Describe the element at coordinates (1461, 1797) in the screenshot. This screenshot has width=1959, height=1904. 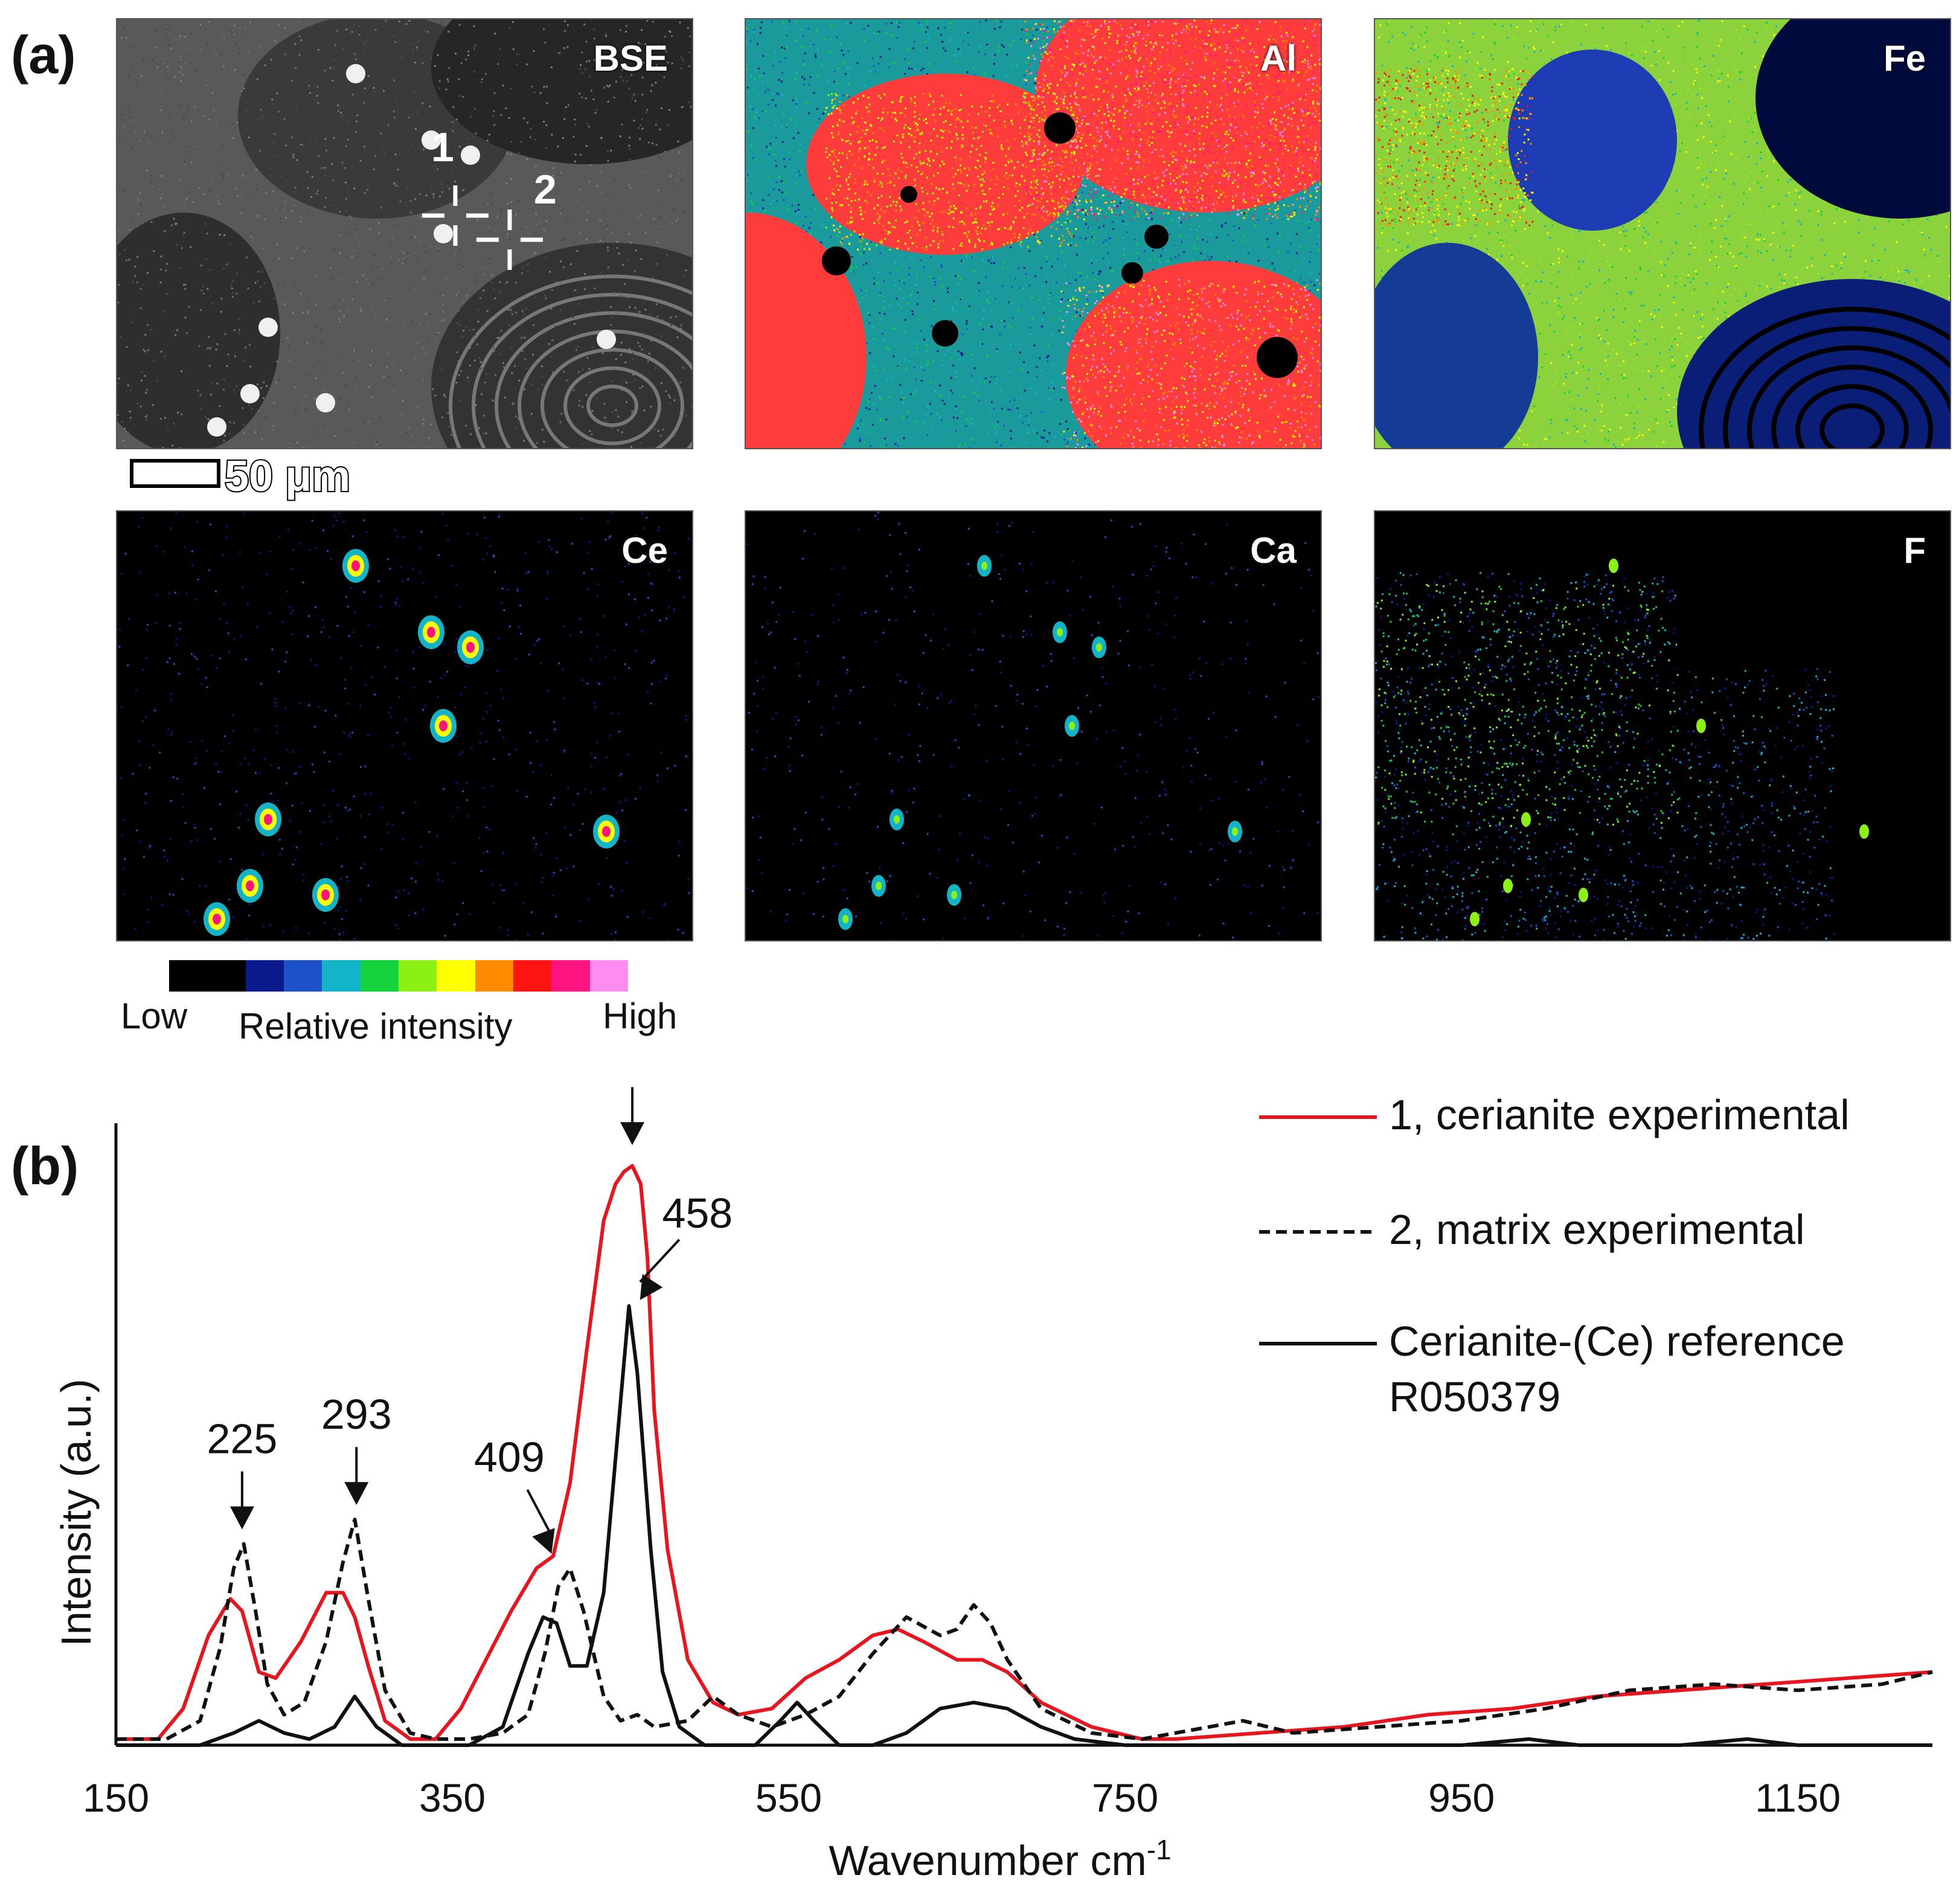
I see `x-tick-label: 950` at that location.